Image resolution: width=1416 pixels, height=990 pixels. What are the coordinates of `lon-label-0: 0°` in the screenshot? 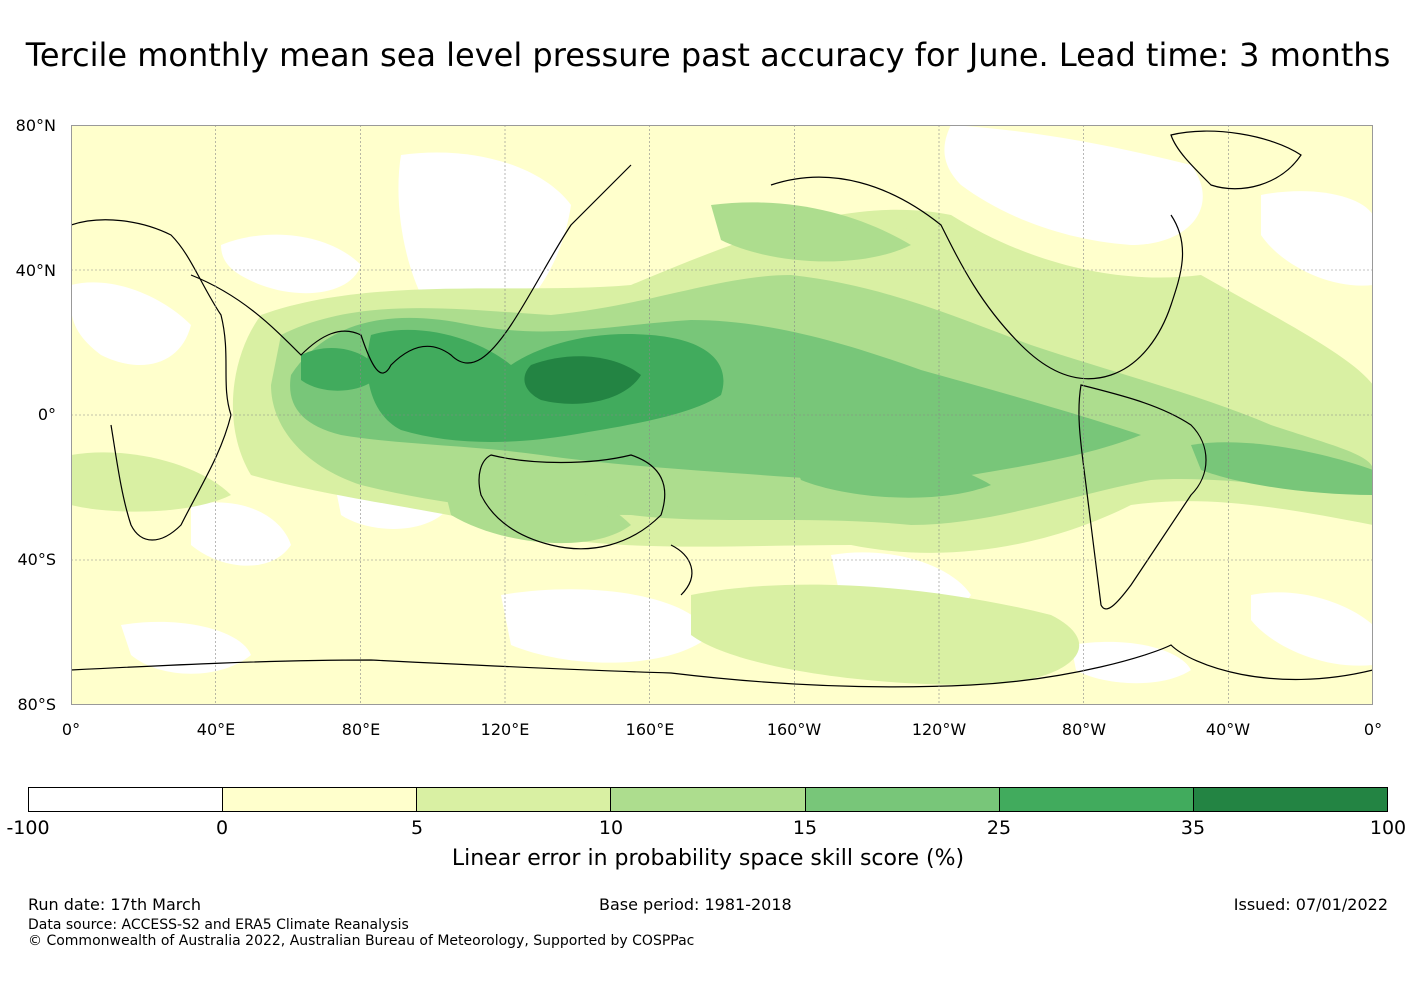 It's located at (71, 729).